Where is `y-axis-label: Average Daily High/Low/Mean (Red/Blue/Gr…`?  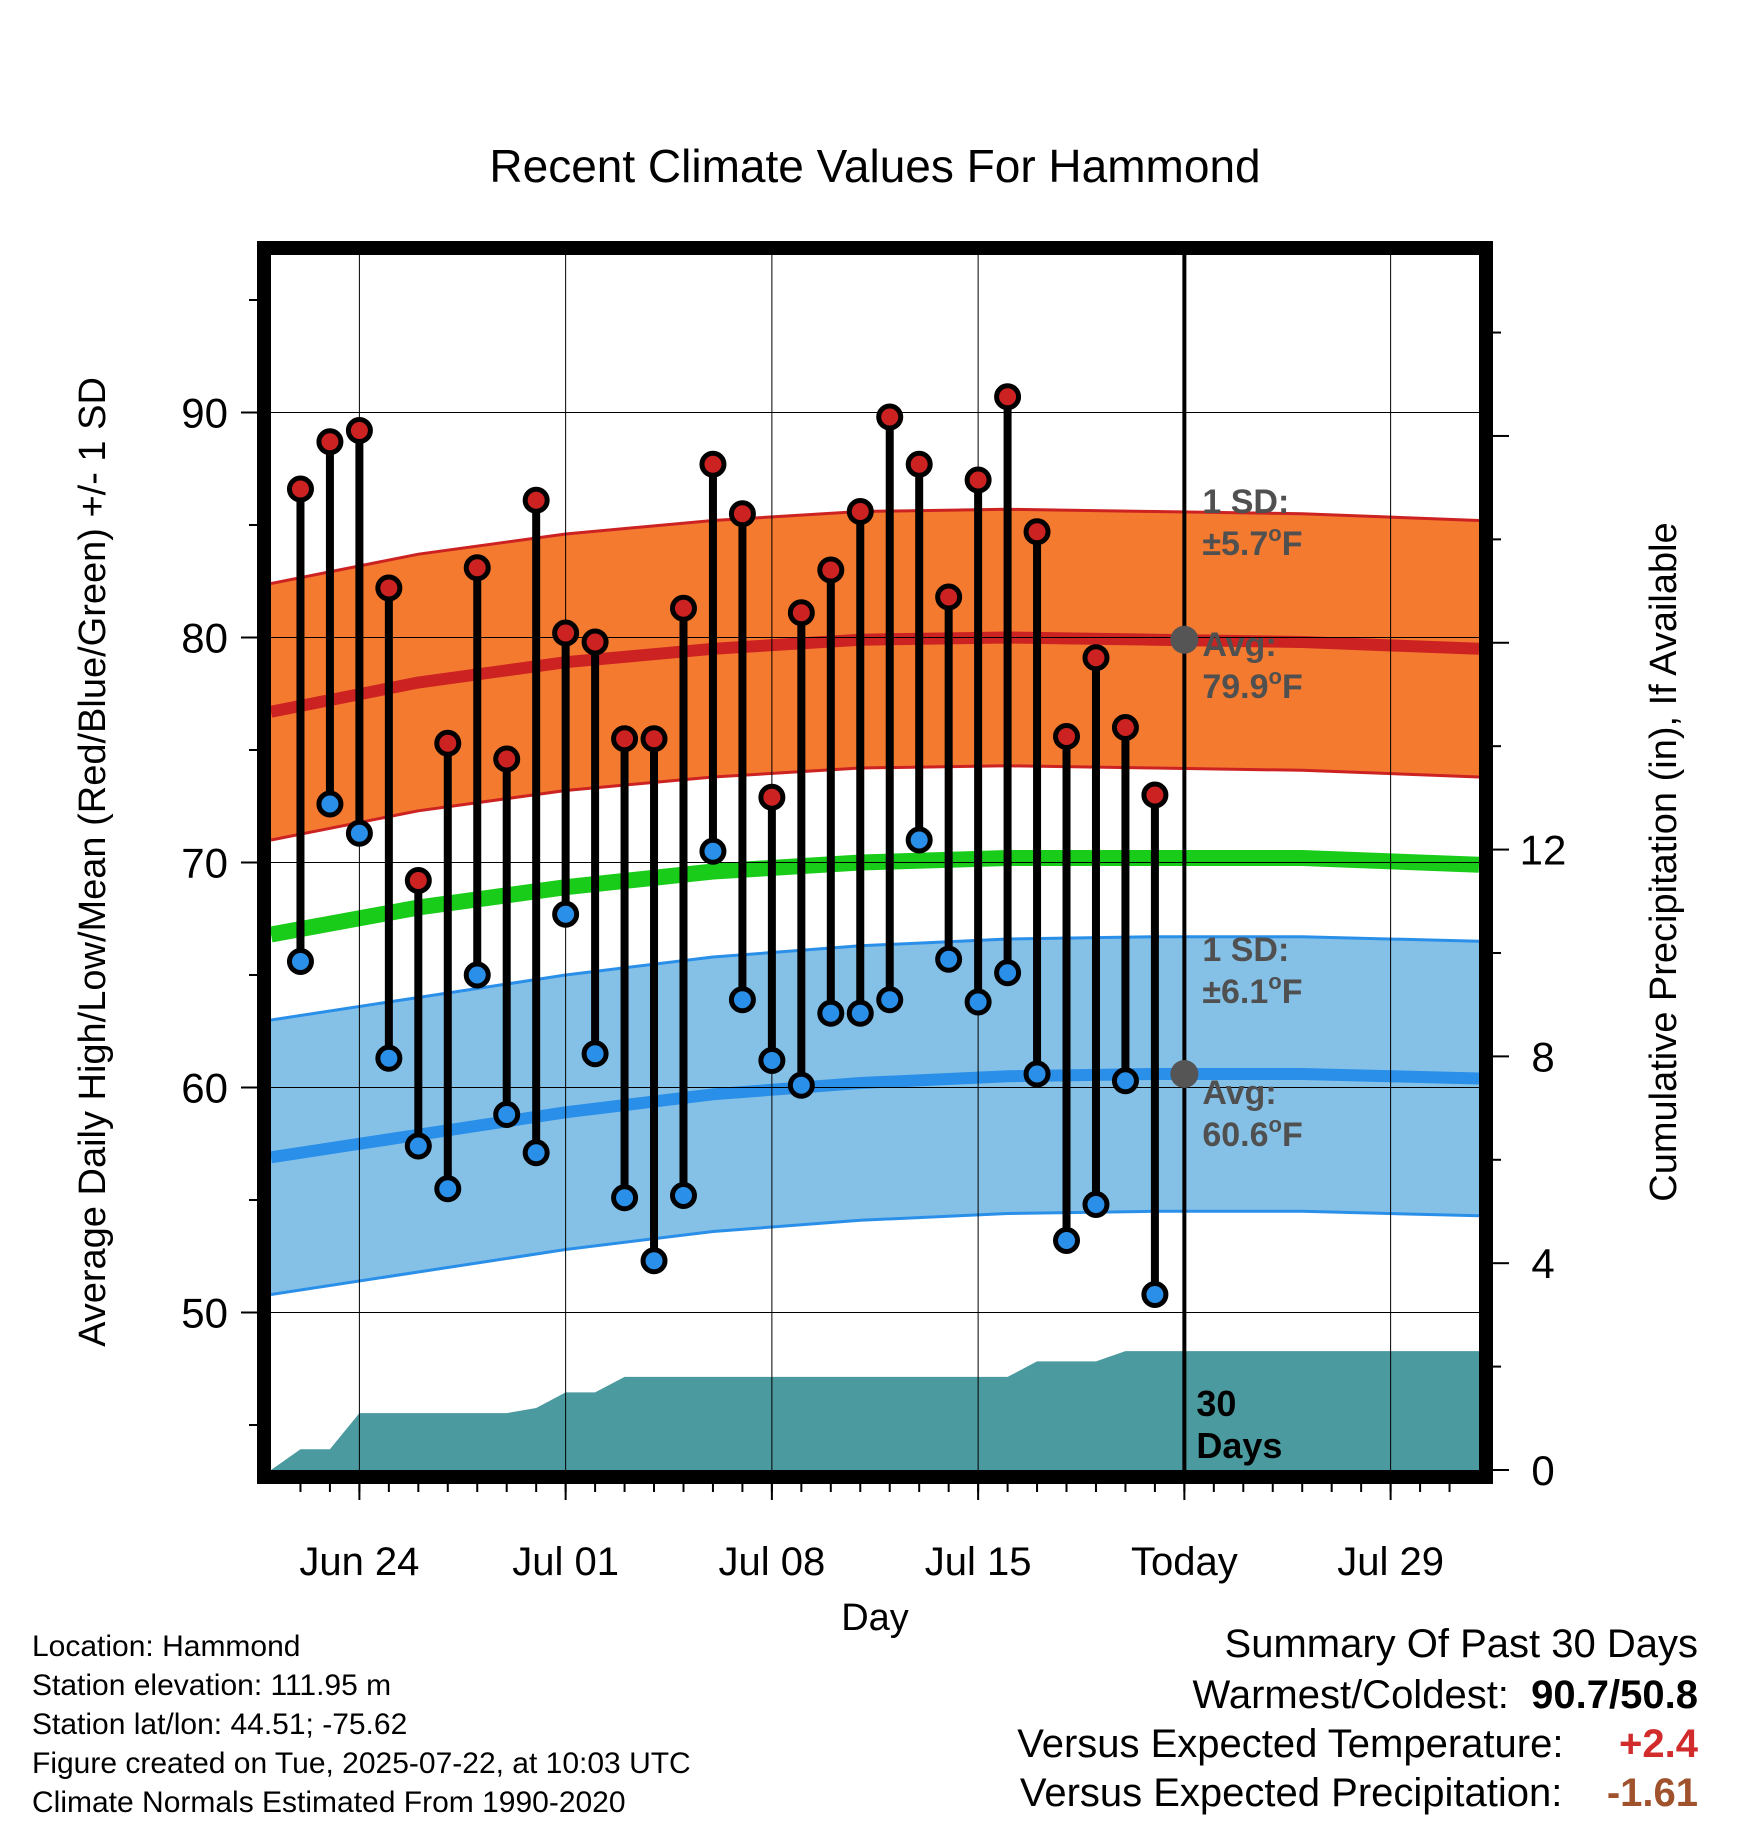
y-axis-label: Average Daily High/Low/Mean (Red/Blue/Gr… is located at coordinates (93, 862).